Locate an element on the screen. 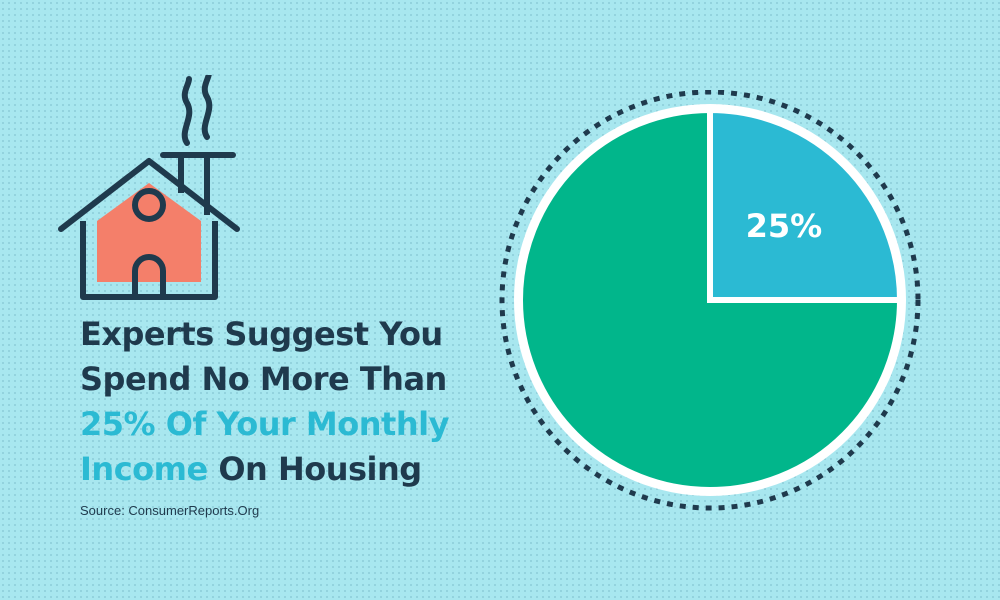  house-icon is located at coordinates (149, 187).